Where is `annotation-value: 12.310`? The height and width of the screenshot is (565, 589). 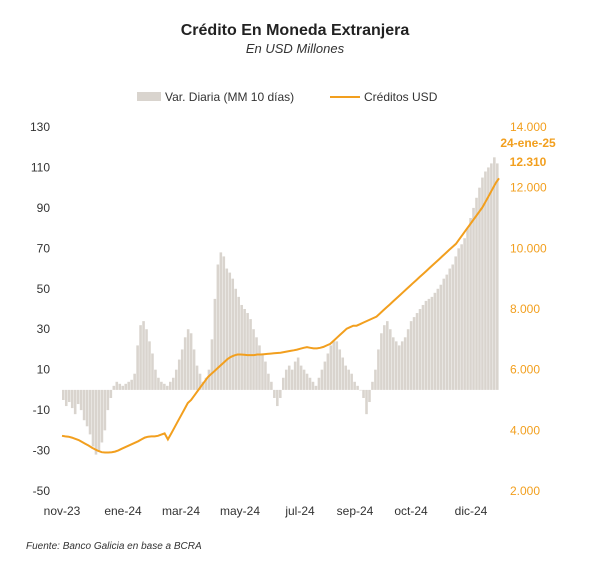
annotation-value: 12.310 is located at coordinates (528, 162).